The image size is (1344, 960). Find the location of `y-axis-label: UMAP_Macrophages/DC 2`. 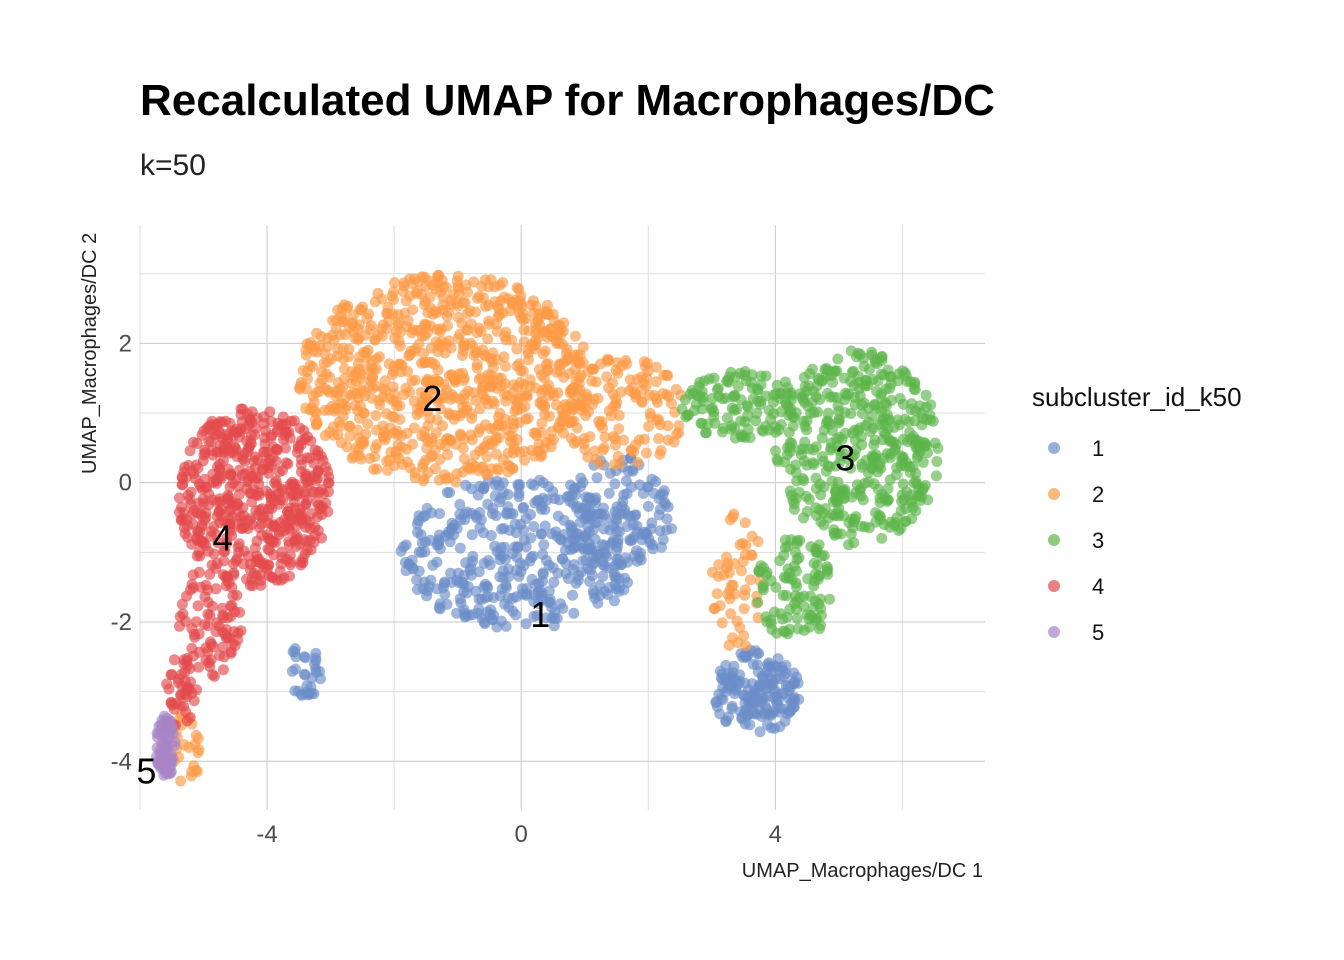

y-axis-label: UMAP_Macrophages/DC 2 is located at coordinates (90, 353).